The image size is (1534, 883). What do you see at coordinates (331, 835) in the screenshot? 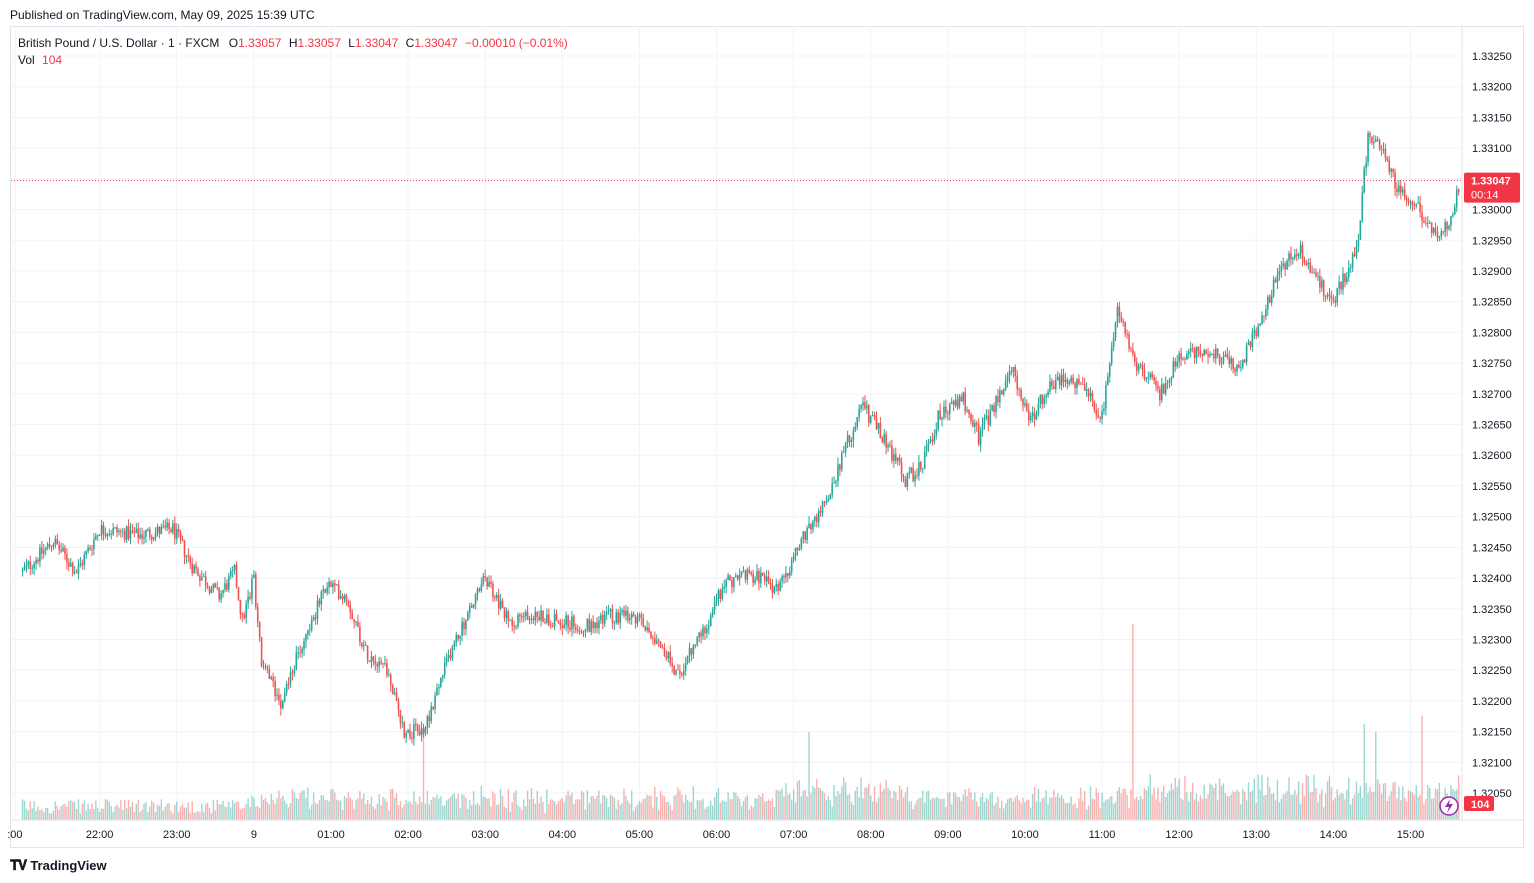
I see `time-tick-label: 01:00` at bounding box center [331, 835].